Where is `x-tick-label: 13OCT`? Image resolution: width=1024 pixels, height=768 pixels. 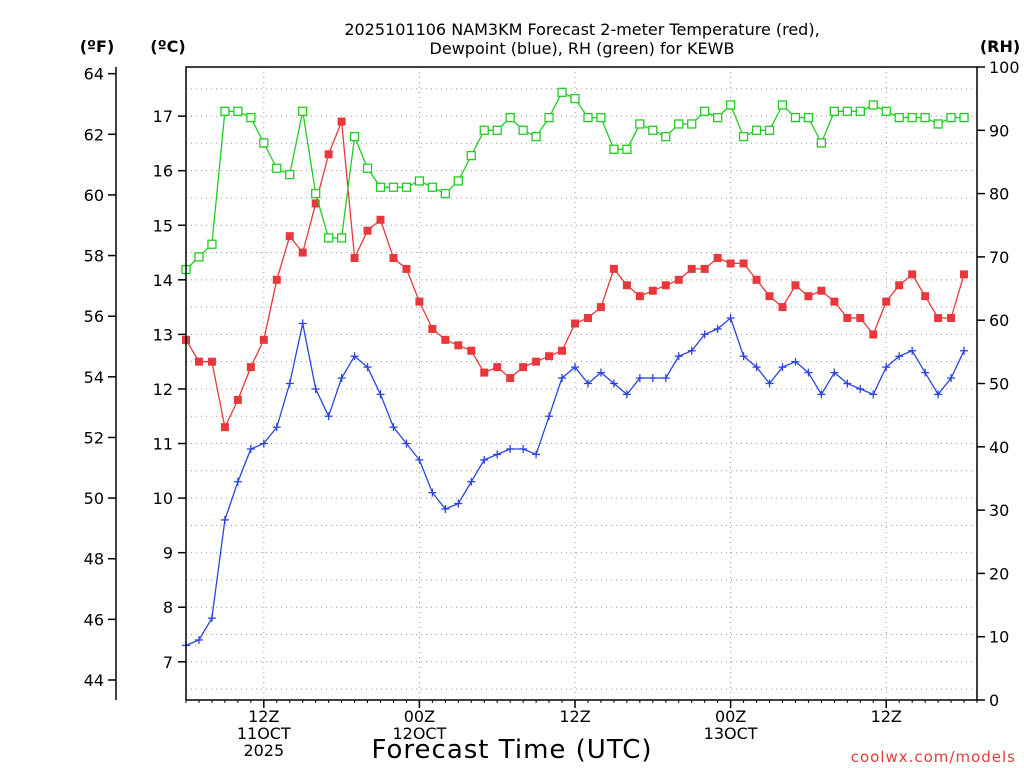
x-tick-label: 13OCT is located at coordinates (731, 733).